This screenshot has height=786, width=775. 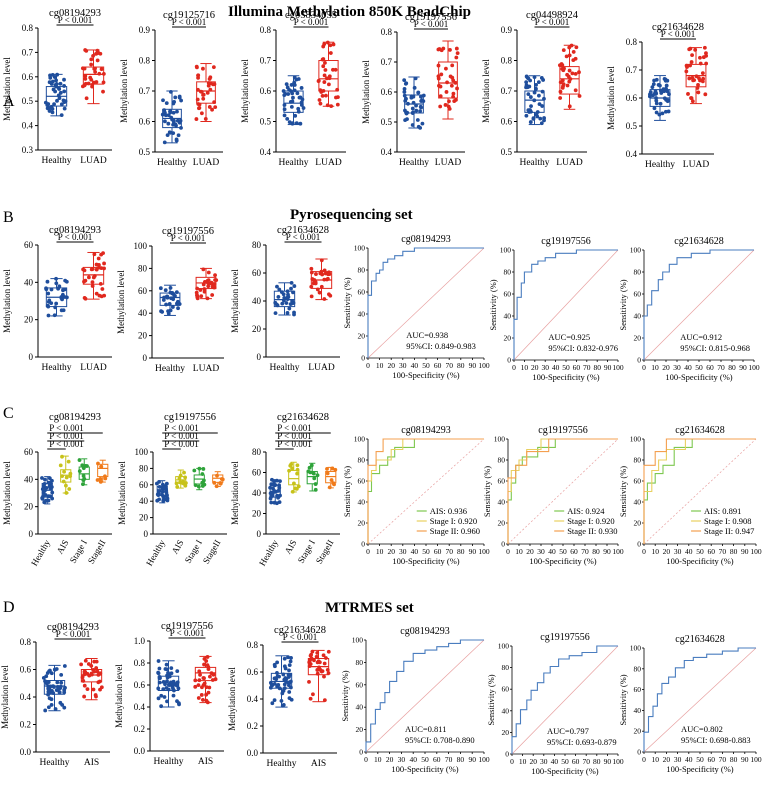 I want to click on x-tick-label: 40, so click(x=415, y=365).